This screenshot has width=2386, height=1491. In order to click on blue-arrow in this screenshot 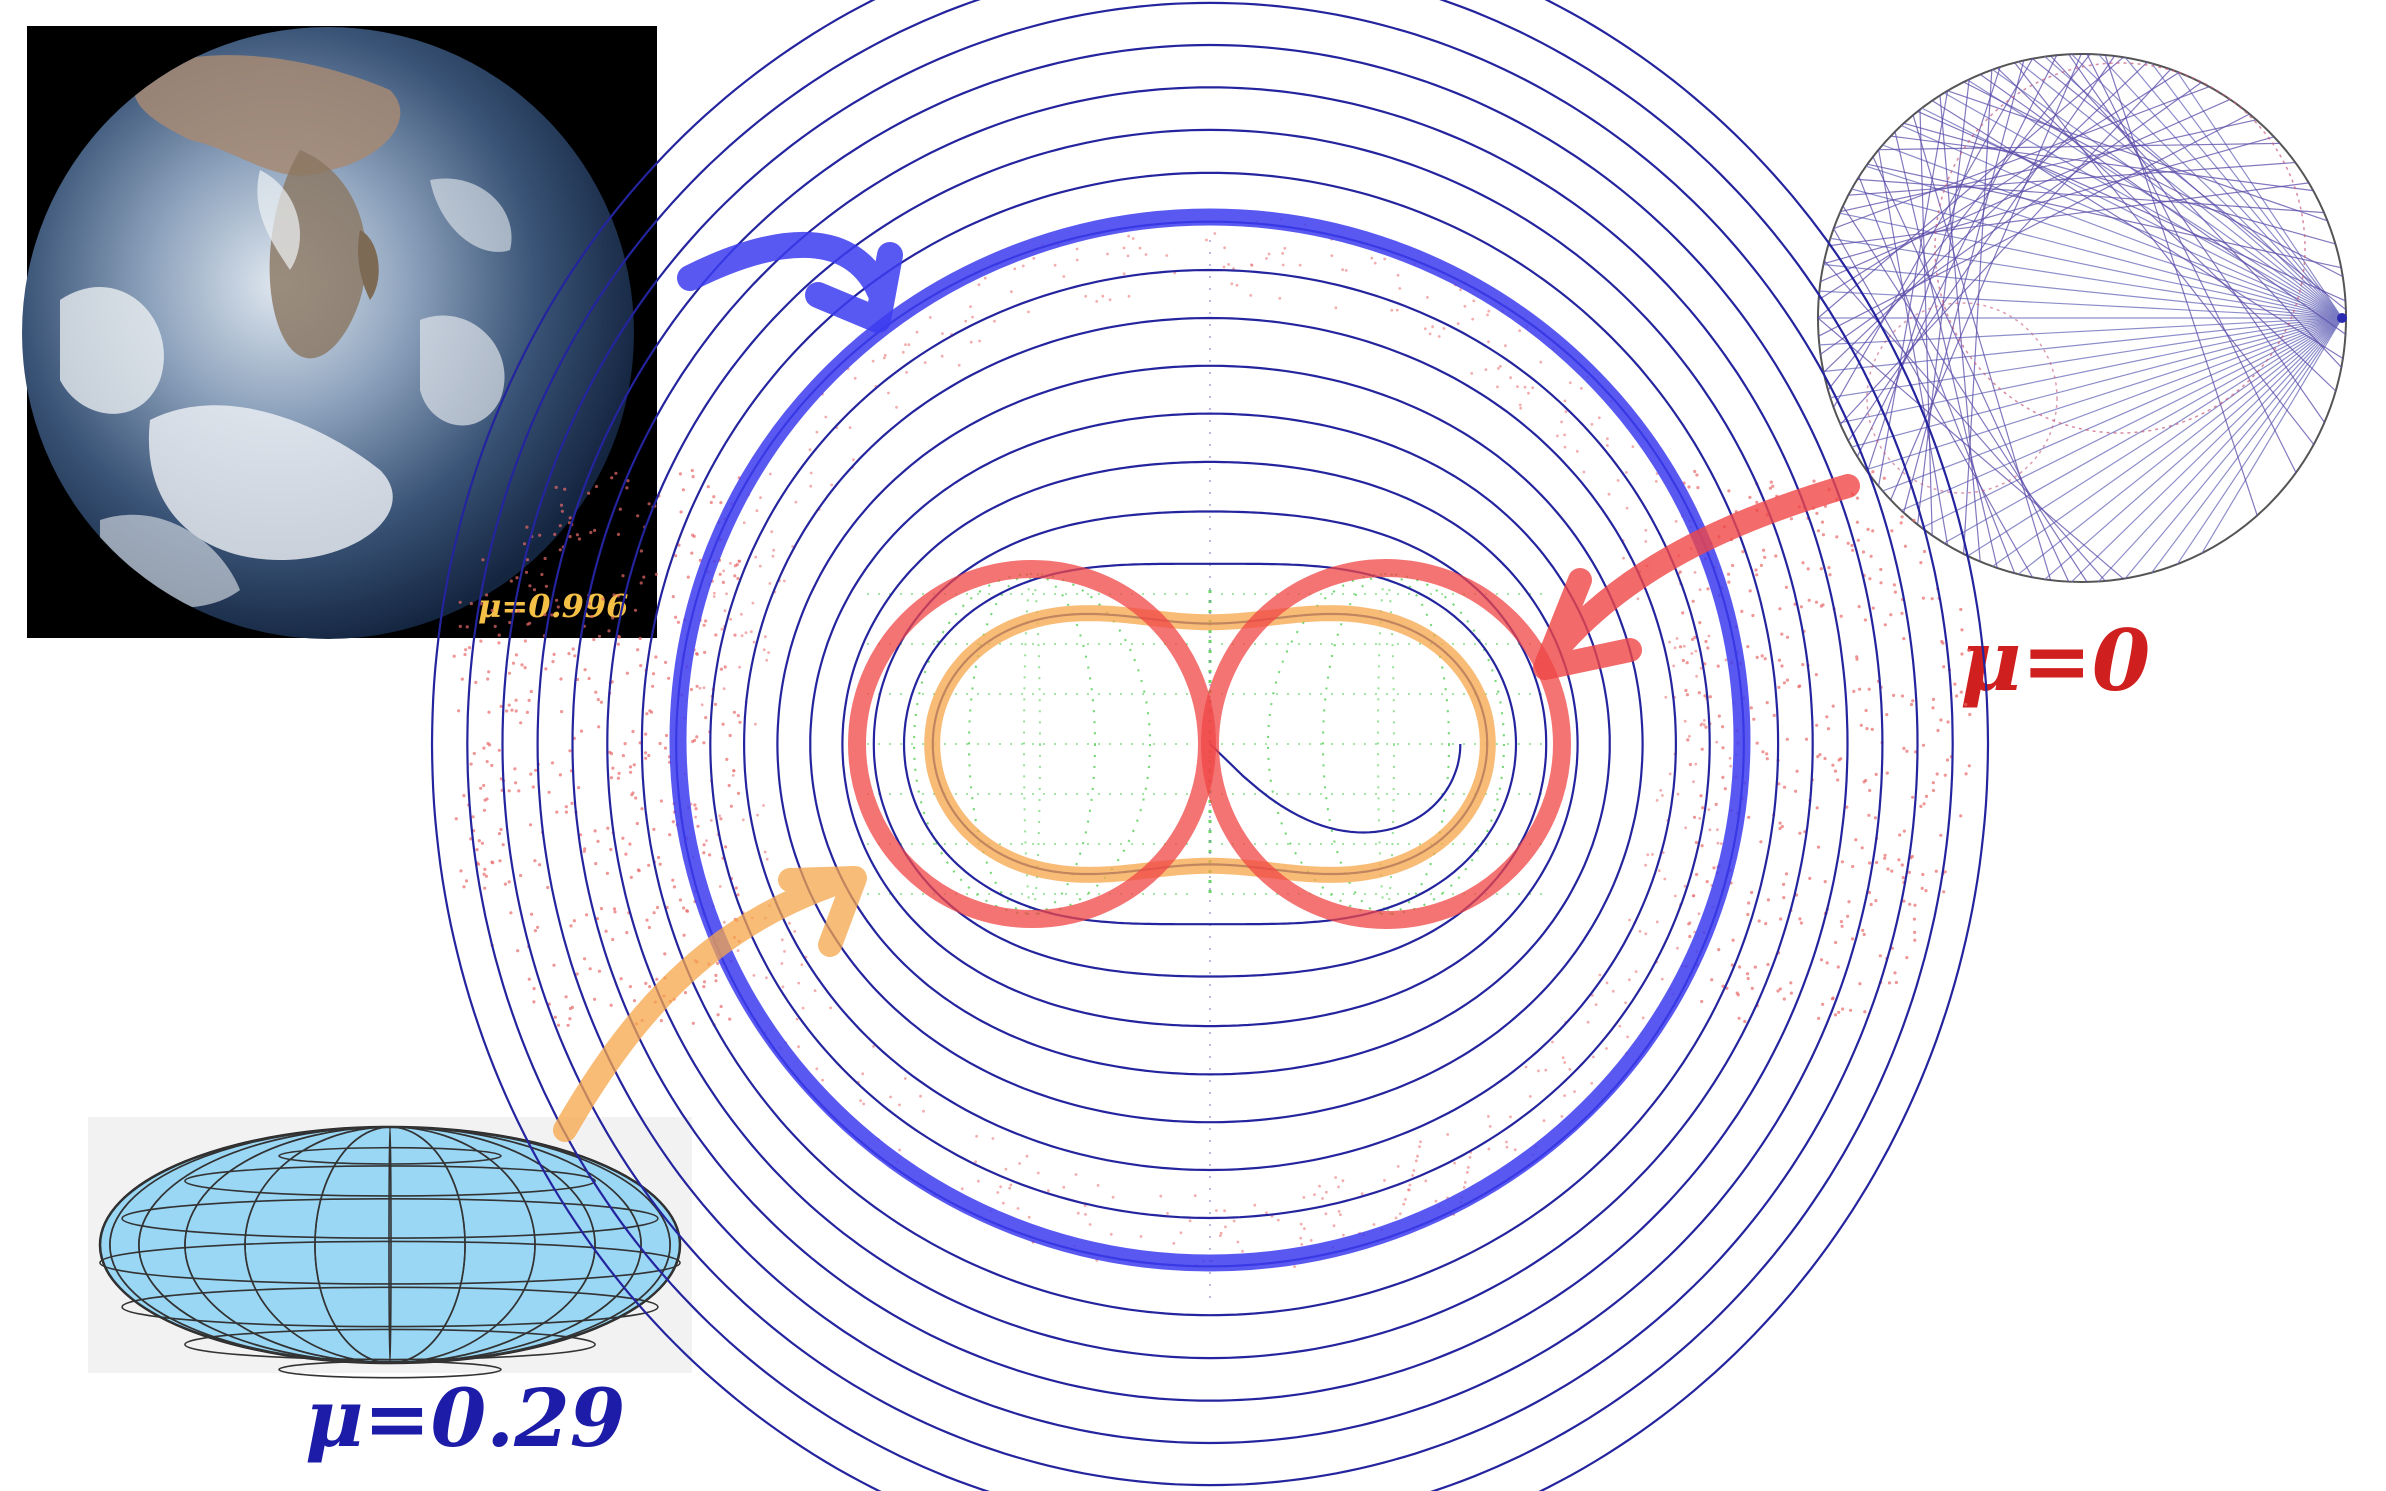, I will do `click(790, 282)`.